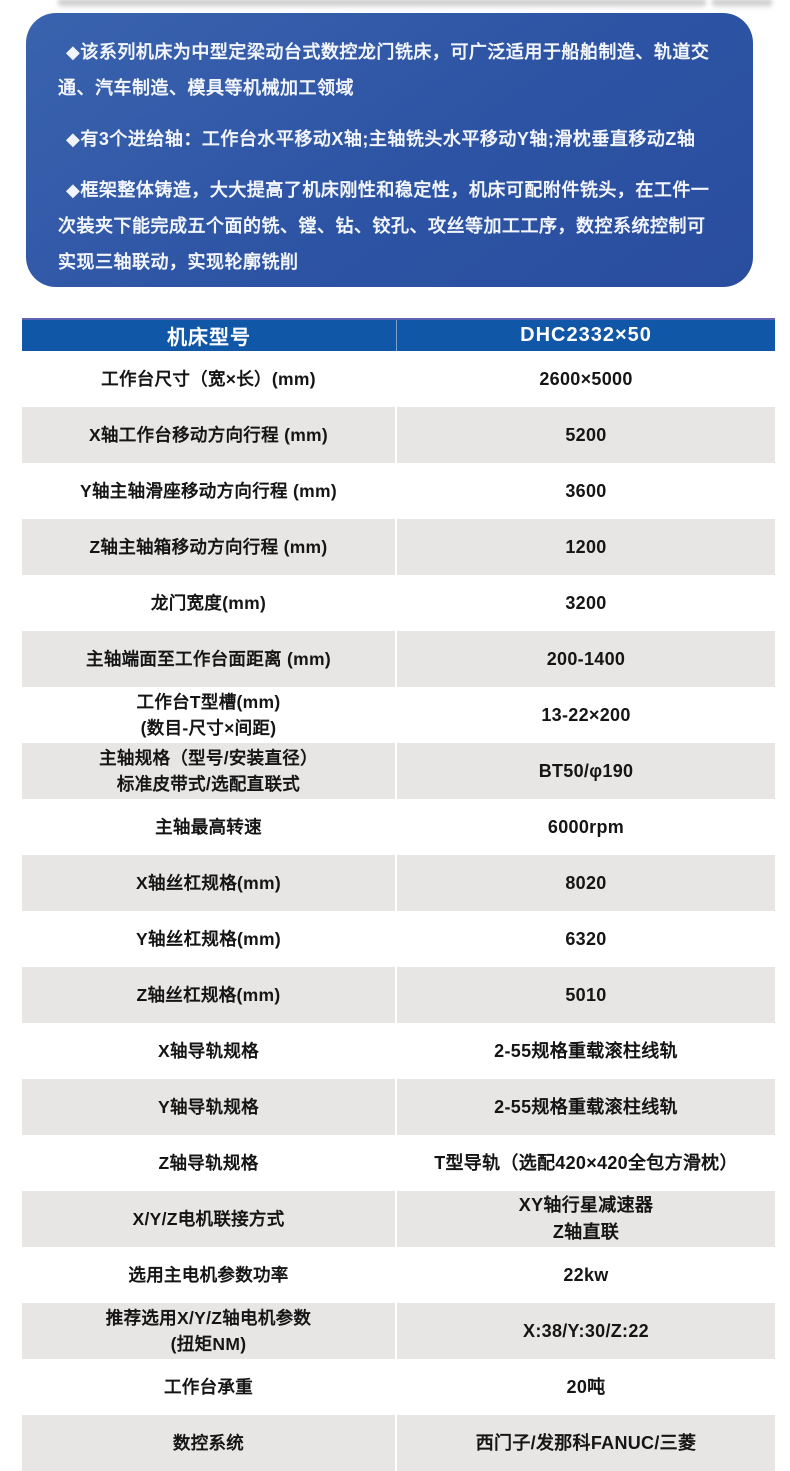 This screenshot has height=1471, width=790. I want to click on table-row: 选用主电机参数功率 22kw, so click(398, 1275).